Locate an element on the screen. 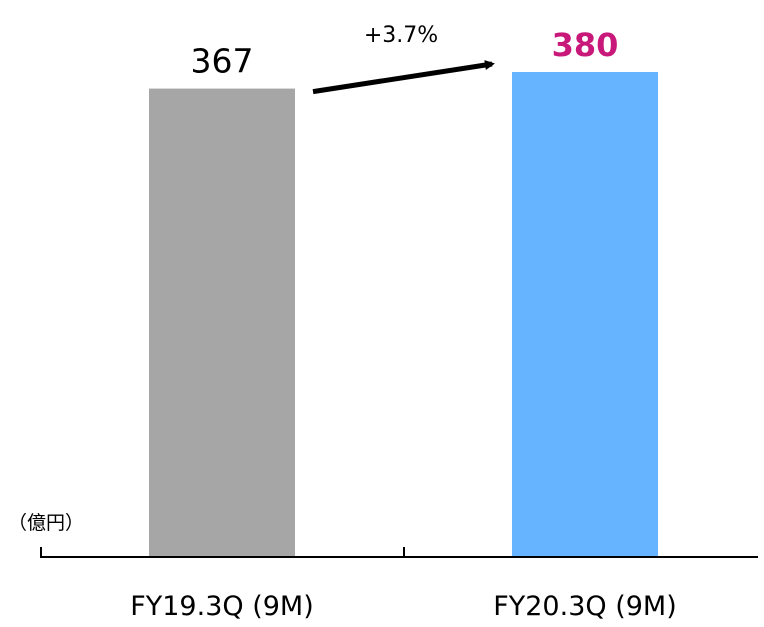 This screenshot has width=764, height=627. change-arrow is located at coordinates (403, 77).